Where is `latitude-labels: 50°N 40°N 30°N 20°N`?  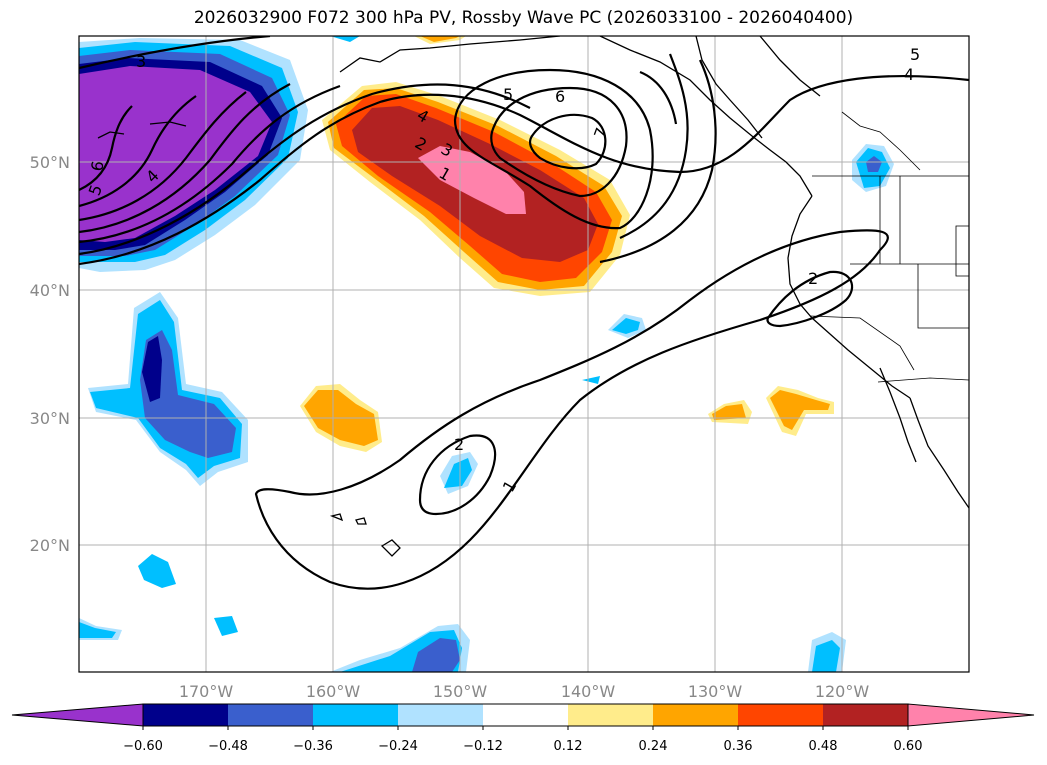 latitude-labels: 50°N 40°N 30°N 20°N is located at coordinates (50, 354).